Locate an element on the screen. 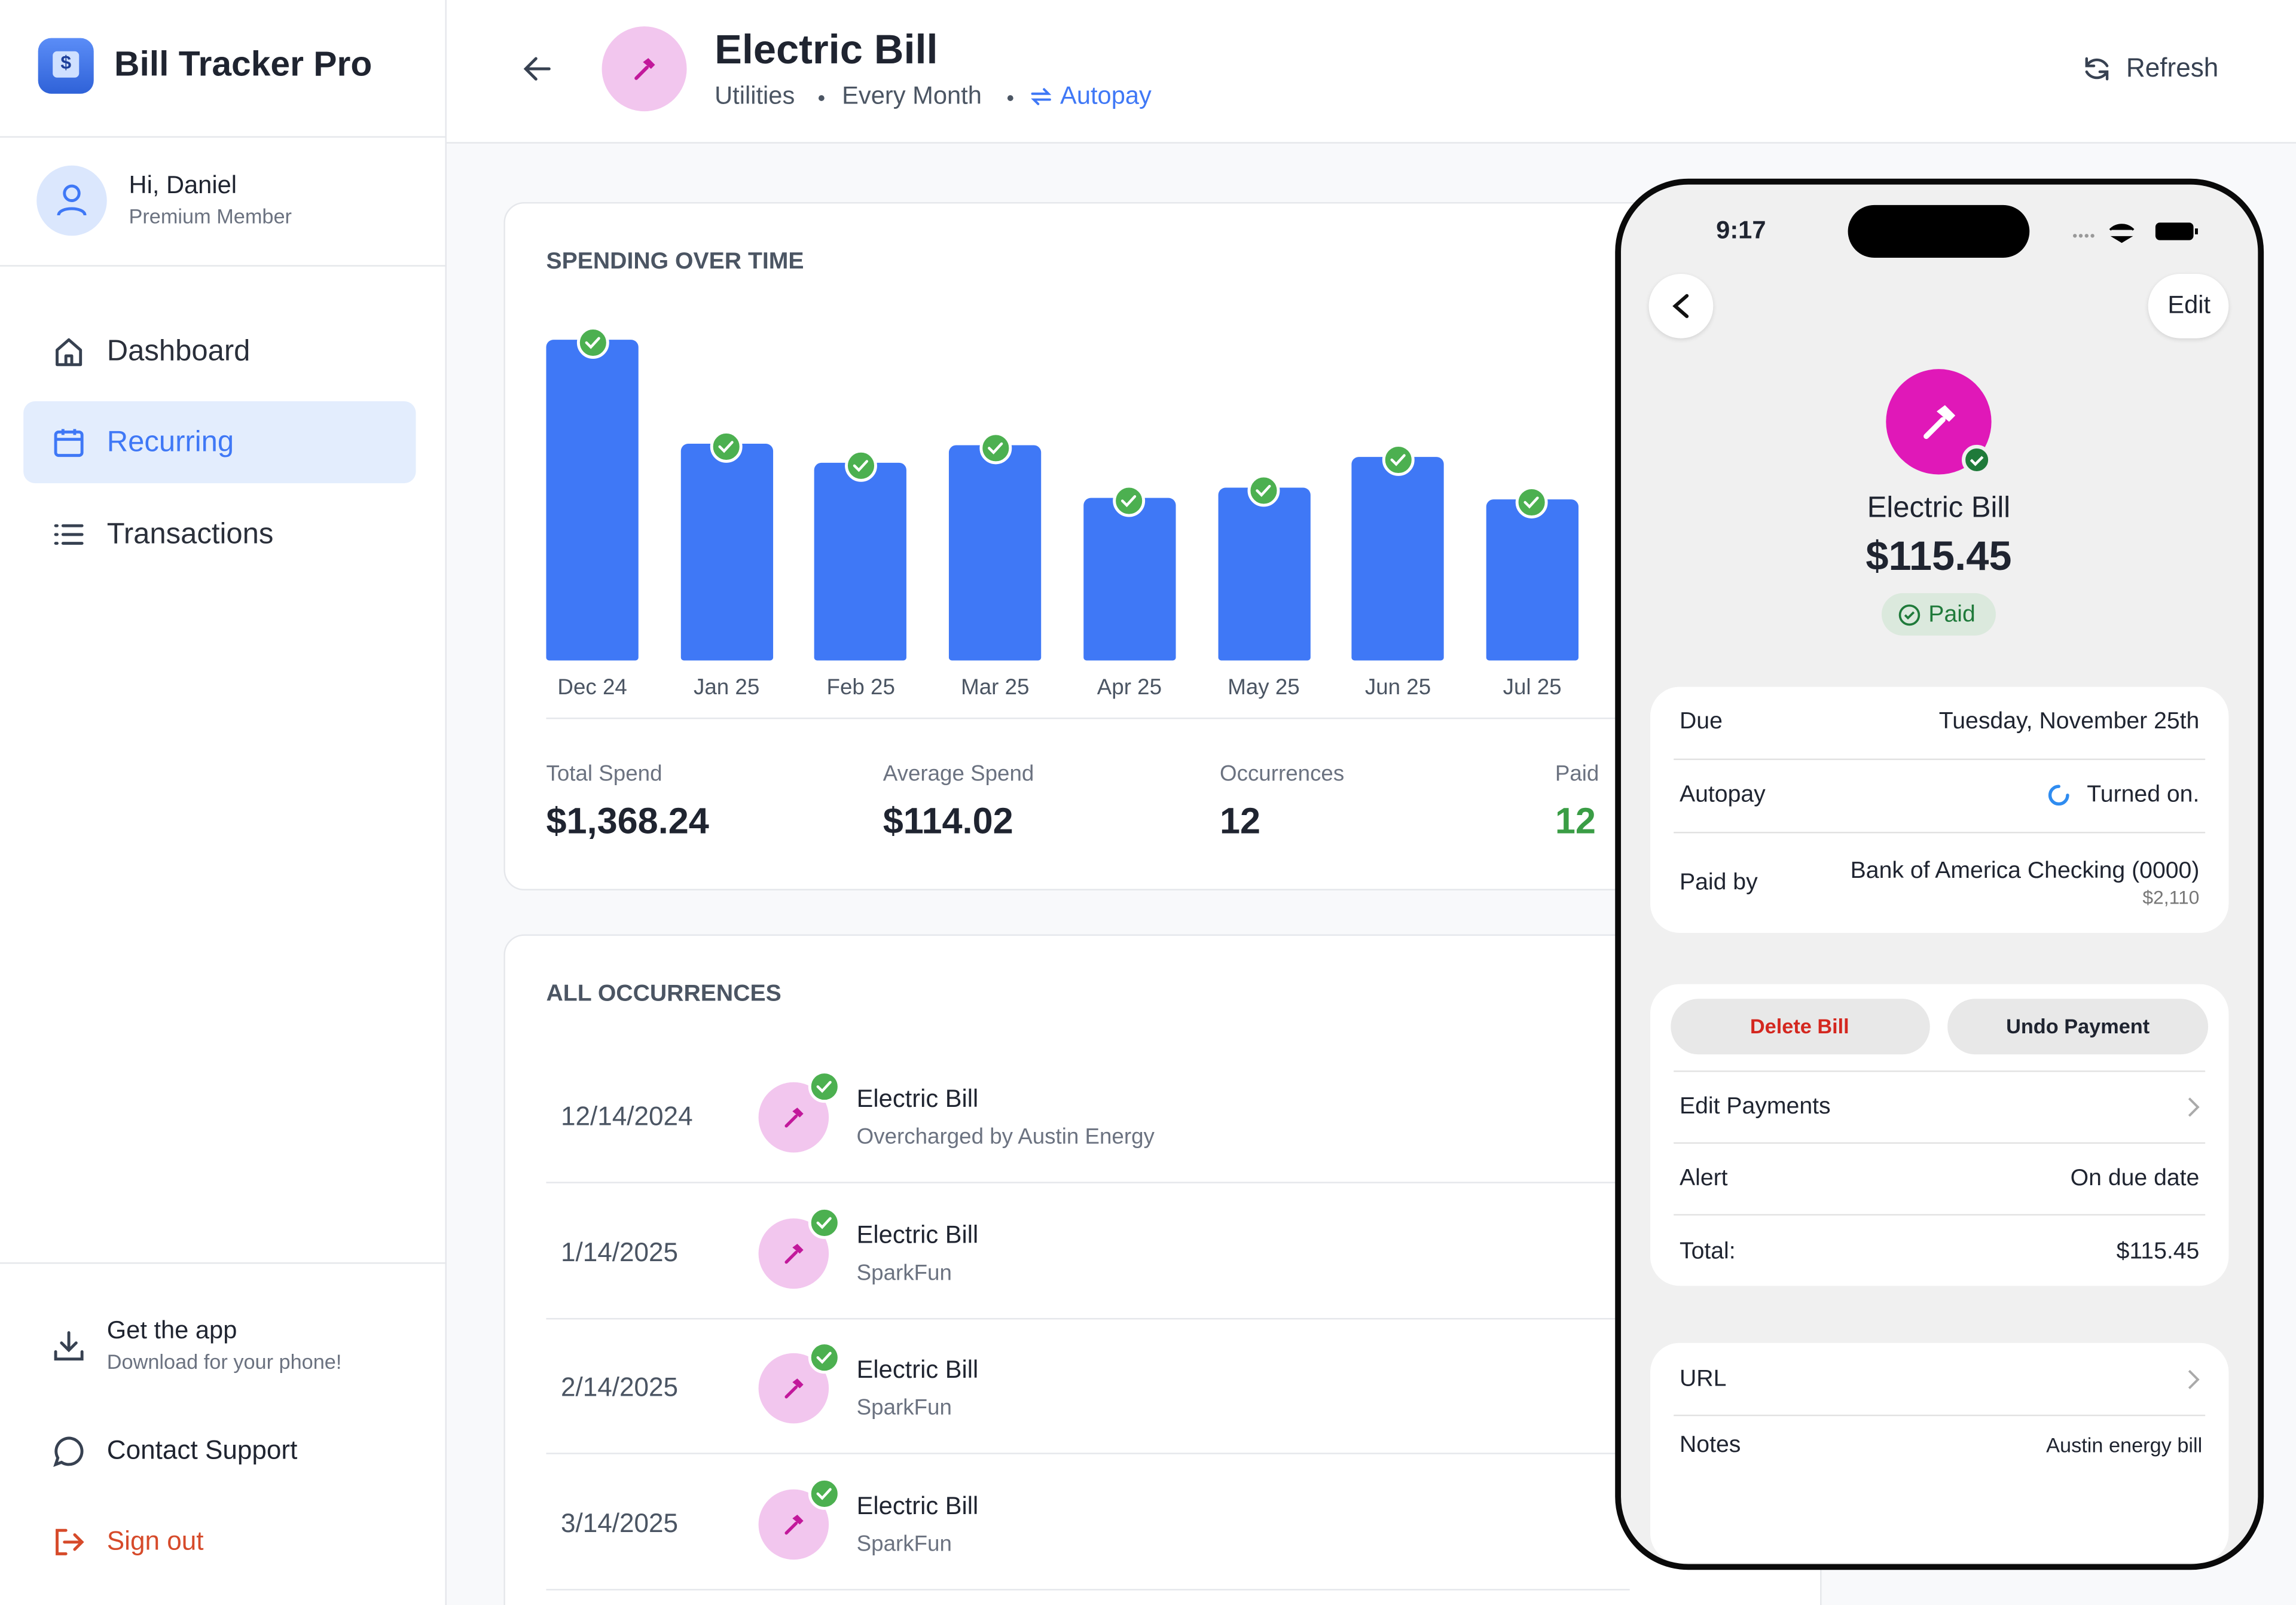 The width and height of the screenshot is (2296, 1605). x-tick-label: Apr 25 is located at coordinates (1129, 687).